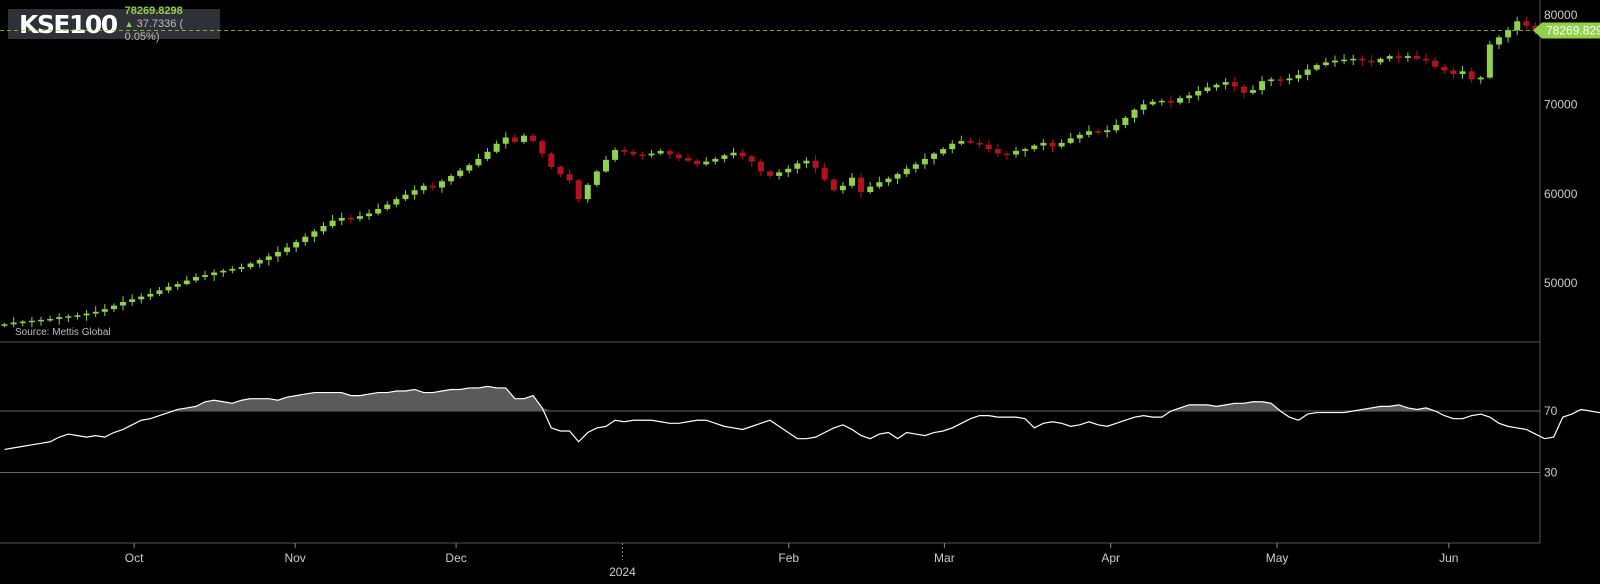 The image size is (1600, 584). Describe the element at coordinates (129, 23) in the screenshot. I see `arrow-up-icon: ▲` at that location.